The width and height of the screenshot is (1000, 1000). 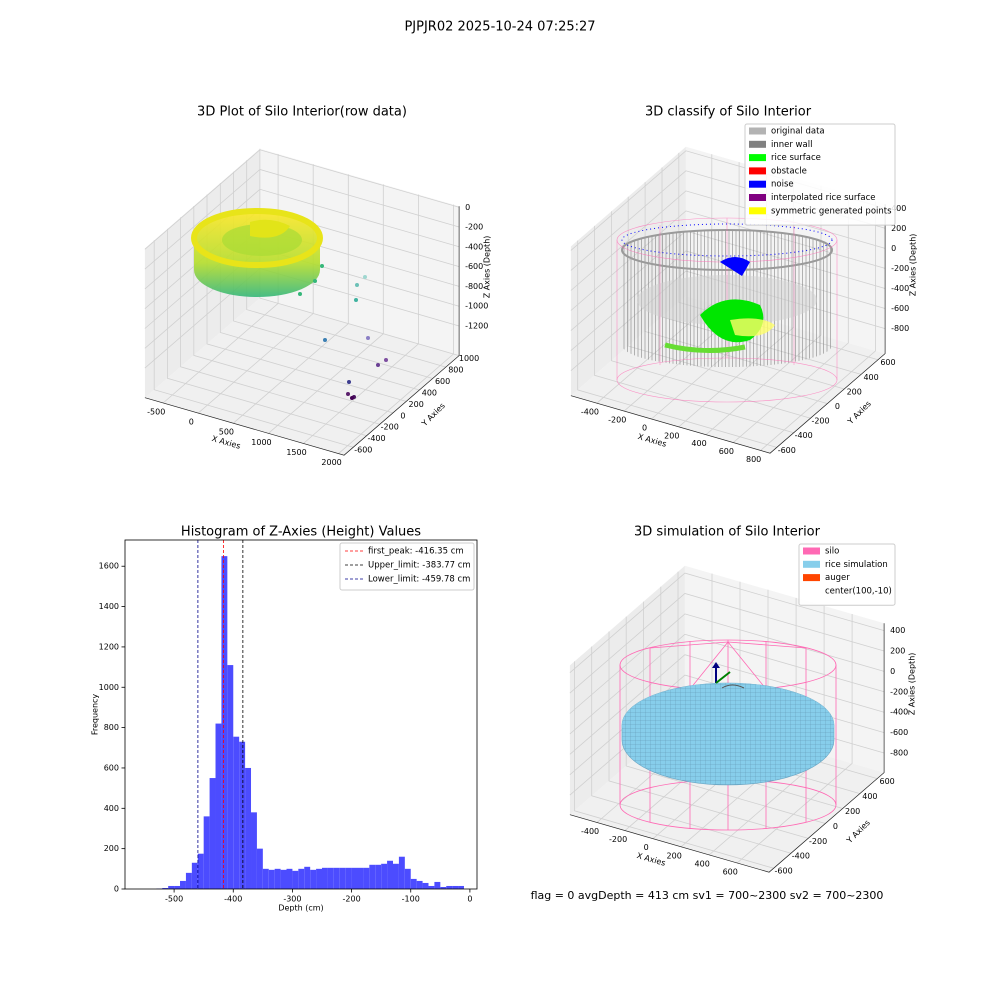 What do you see at coordinates (831, 211) in the screenshot?
I see `legend-label: symmetric generated points` at bounding box center [831, 211].